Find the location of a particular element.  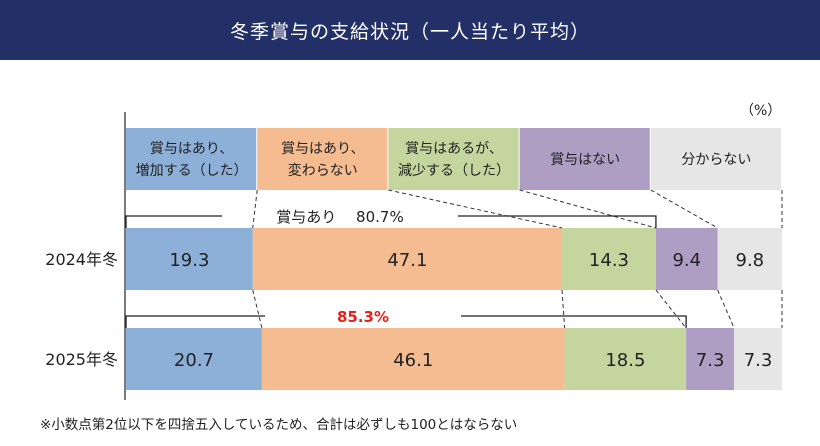

legend-label-line: 賞与はあるが、 is located at coordinates (454, 149).